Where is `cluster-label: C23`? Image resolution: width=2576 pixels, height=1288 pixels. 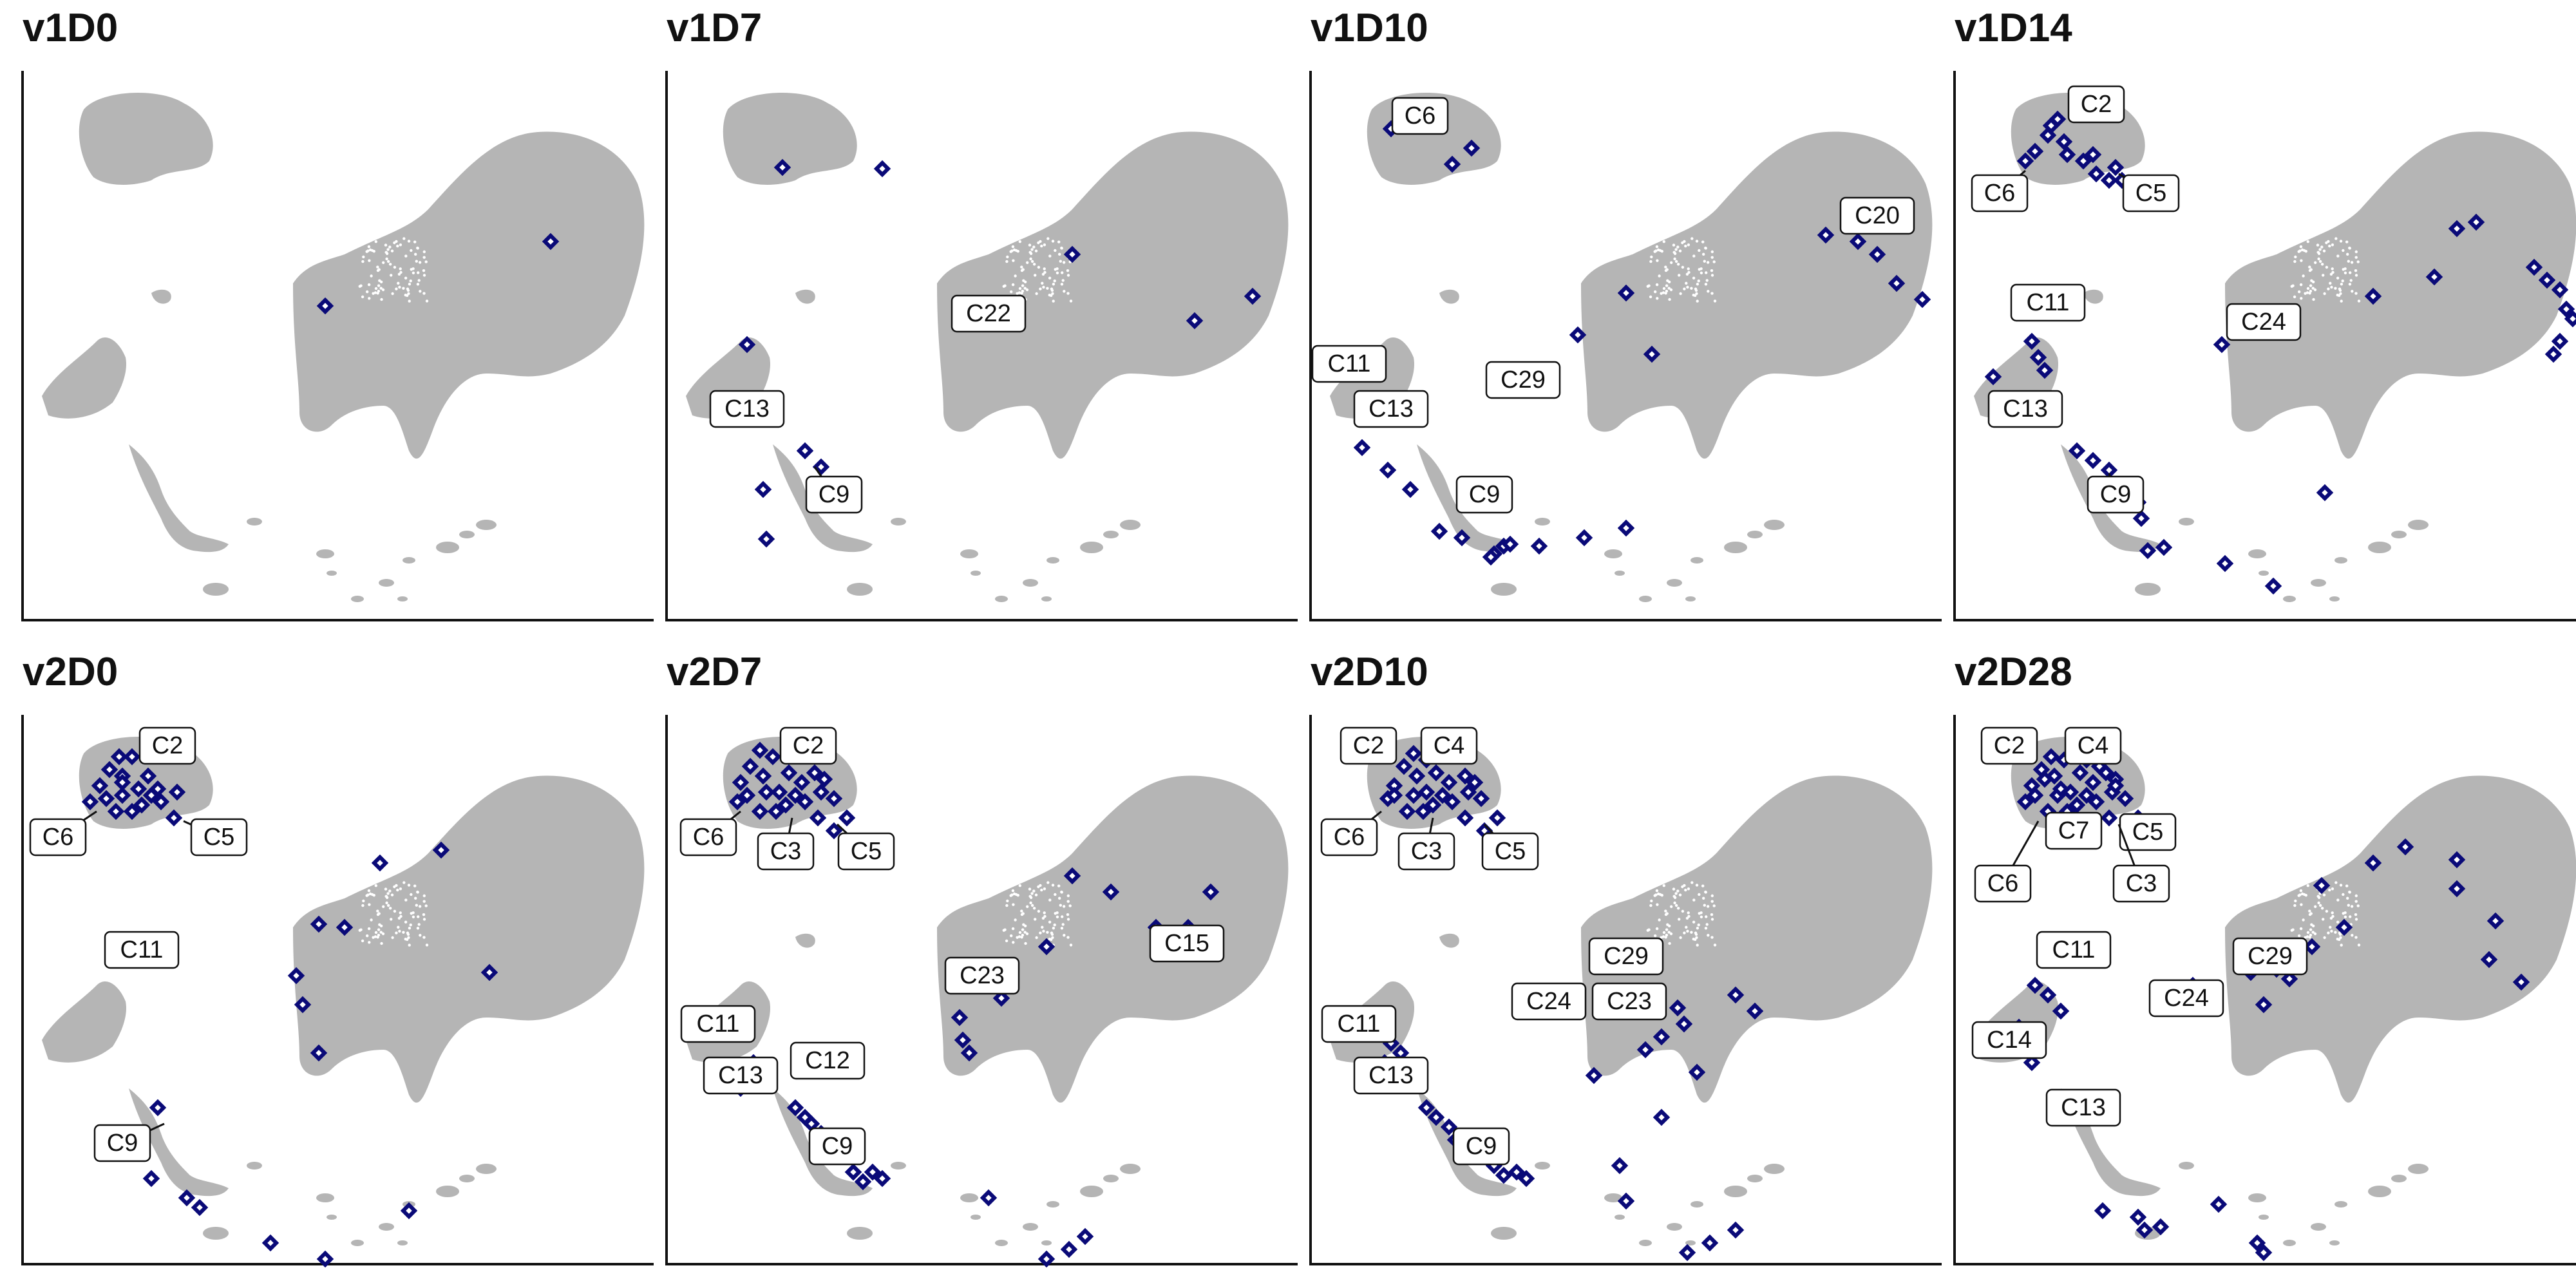 cluster-label: C23 is located at coordinates (1630, 1002).